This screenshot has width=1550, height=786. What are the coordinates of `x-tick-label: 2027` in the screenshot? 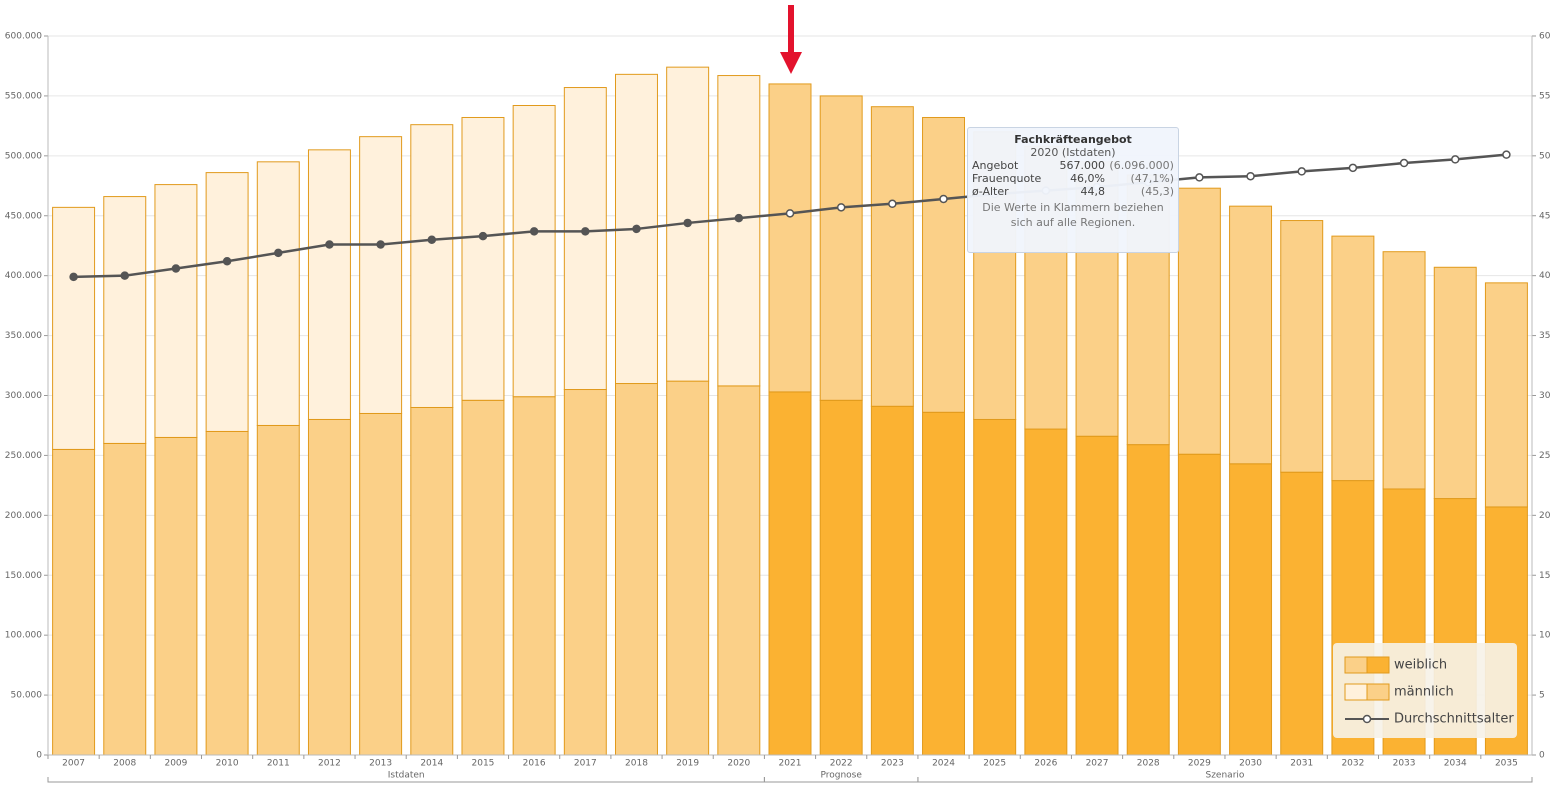 It's located at (1097, 764).